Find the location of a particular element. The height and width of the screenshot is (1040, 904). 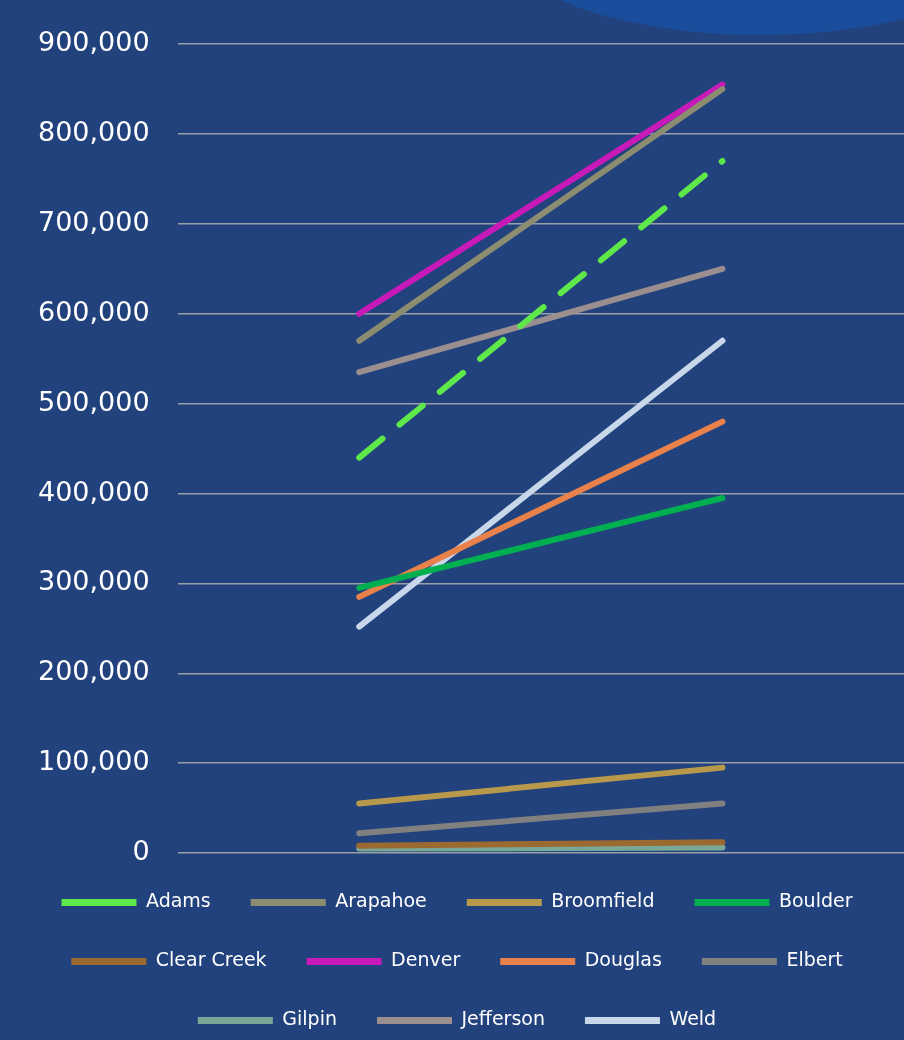

y-tick-label: 100,000 is located at coordinates (94, 761).